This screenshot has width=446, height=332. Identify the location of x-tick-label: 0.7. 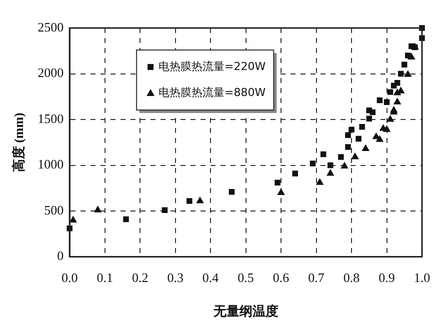
(316, 278).